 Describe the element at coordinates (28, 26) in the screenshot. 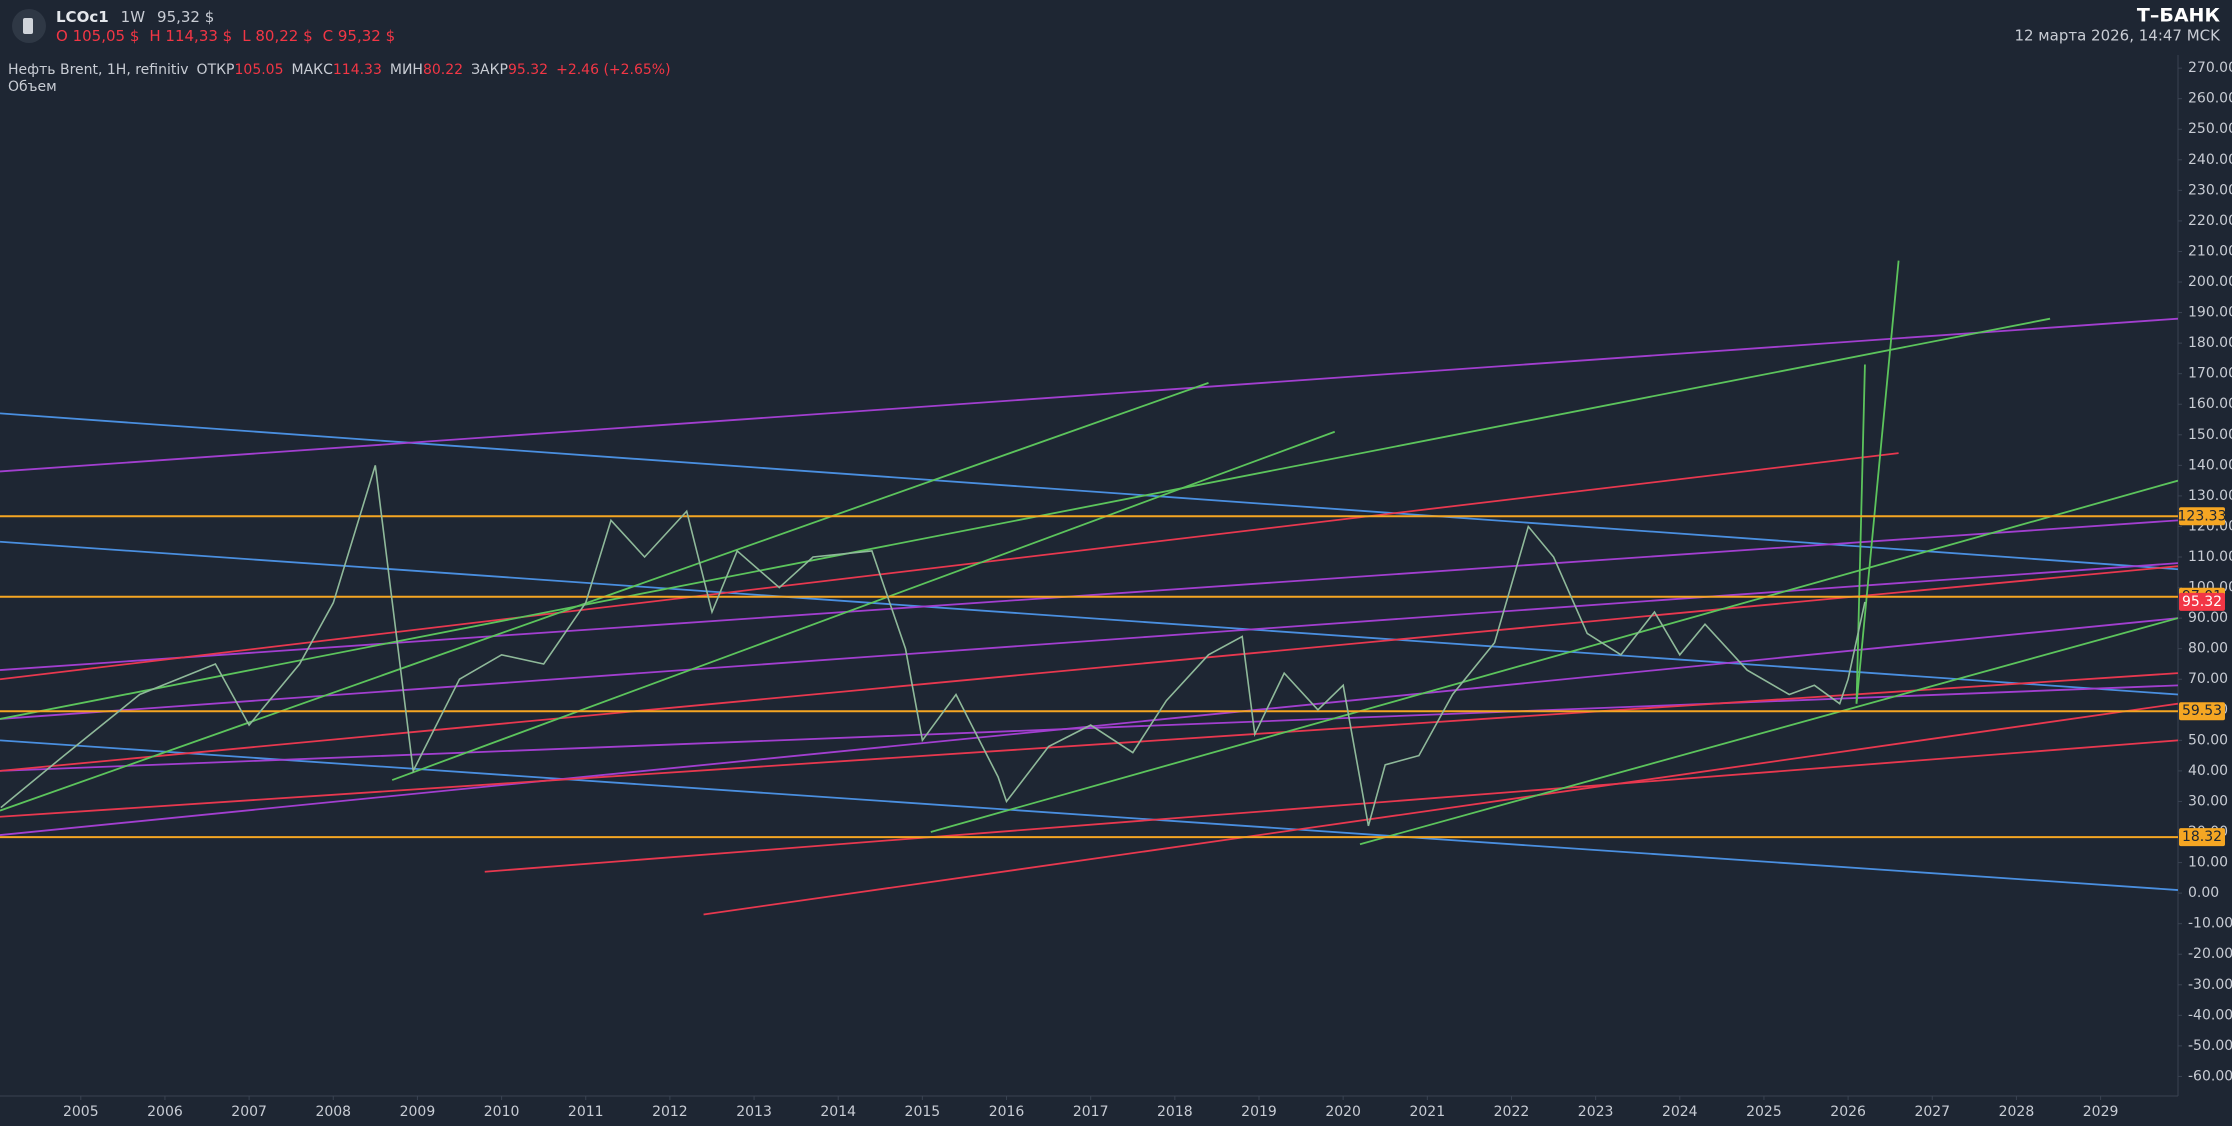

I see `logo-icon` at that location.